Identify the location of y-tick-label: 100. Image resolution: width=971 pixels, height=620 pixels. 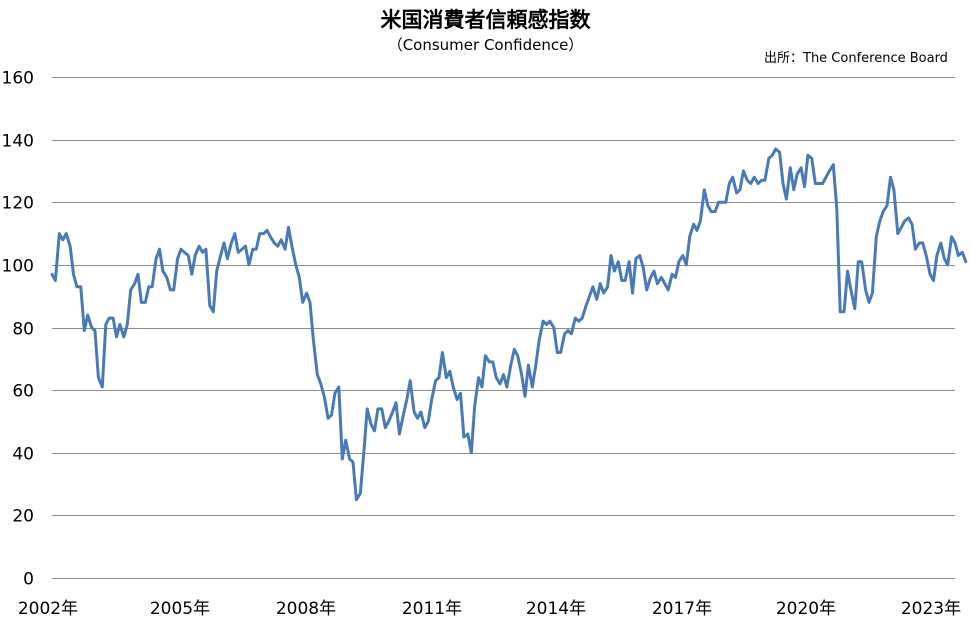
(18, 267).